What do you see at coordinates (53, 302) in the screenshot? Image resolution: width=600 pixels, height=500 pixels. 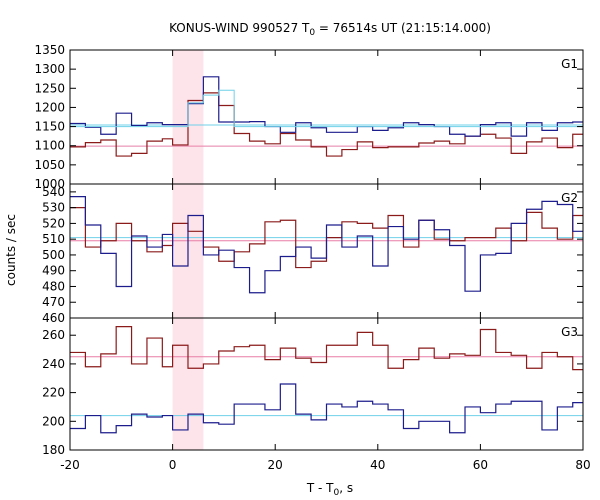 I see `y-tick-label: 470` at bounding box center [53, 302].